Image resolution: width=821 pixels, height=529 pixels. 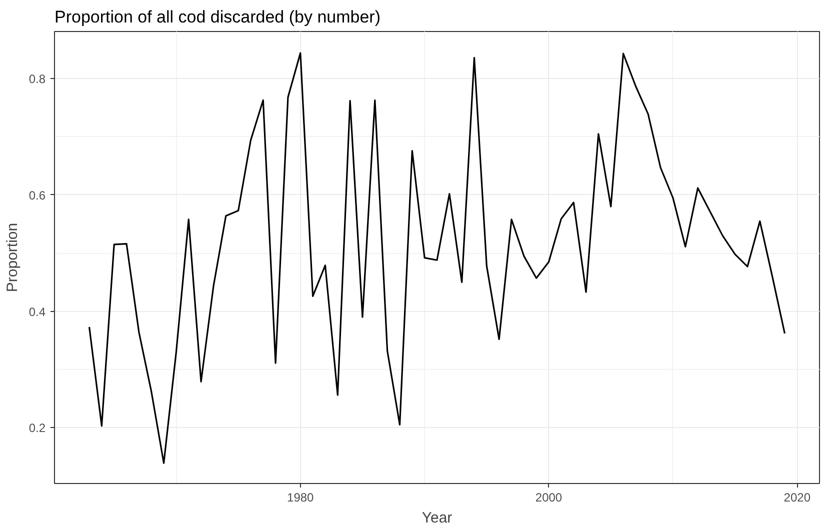 What do you see at coordinates (300, 497) in the screenshot?
I see `x-tick-label: 1980` at bounding box center [300, 497].